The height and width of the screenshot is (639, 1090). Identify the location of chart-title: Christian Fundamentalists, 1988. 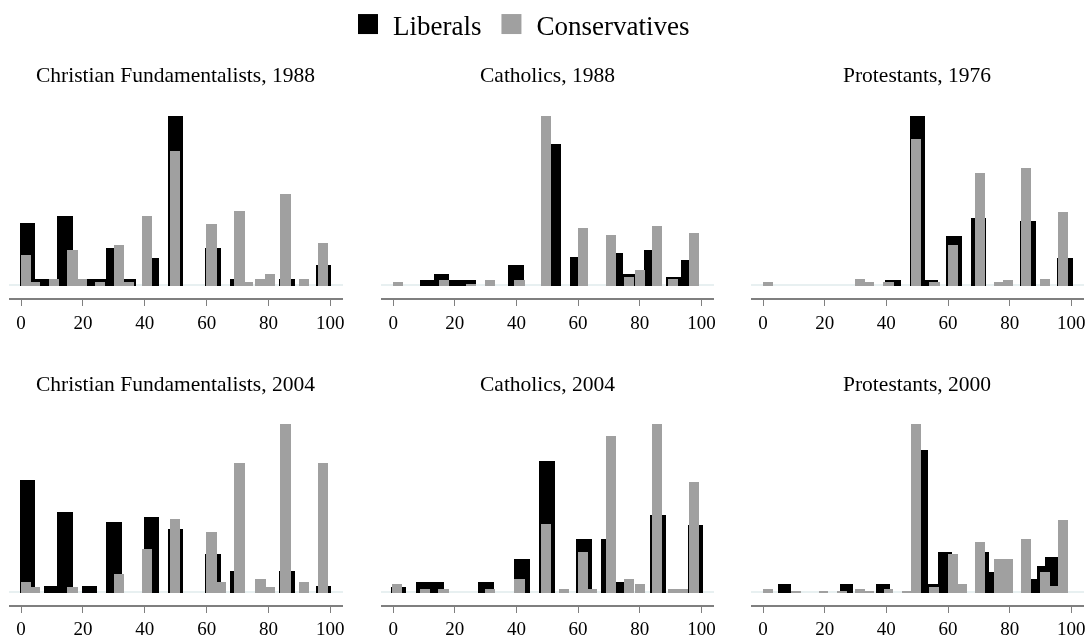
(175, 75).